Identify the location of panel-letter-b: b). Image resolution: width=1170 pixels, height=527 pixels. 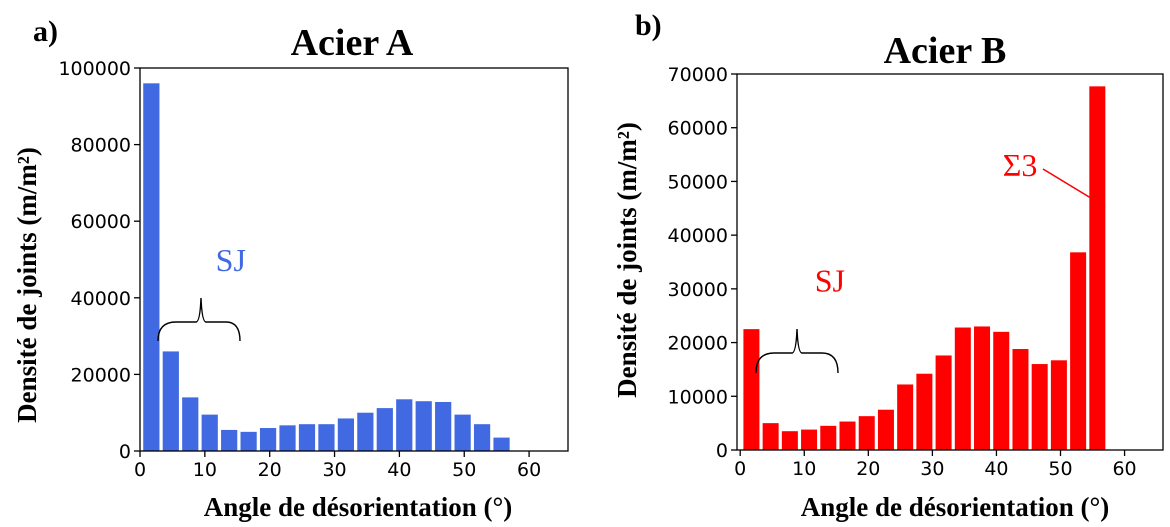
(648, 25).